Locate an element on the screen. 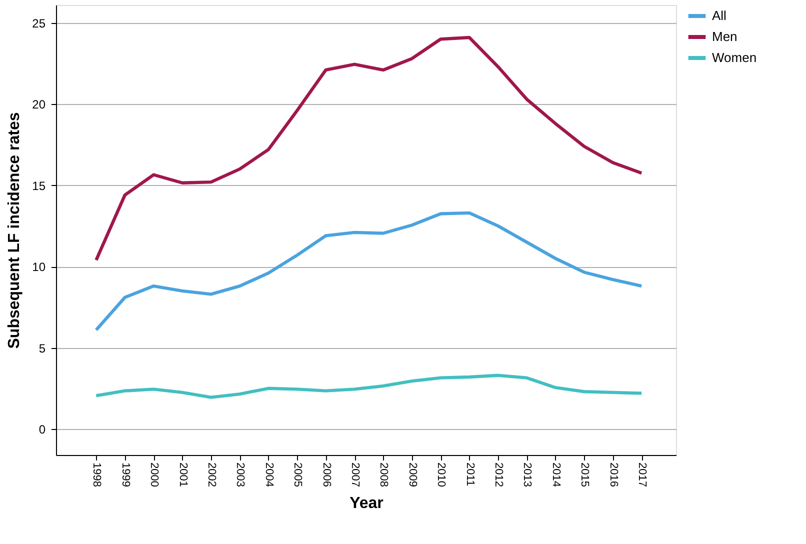  x-tick-label: 2008 is located at coordinates (384, 474).